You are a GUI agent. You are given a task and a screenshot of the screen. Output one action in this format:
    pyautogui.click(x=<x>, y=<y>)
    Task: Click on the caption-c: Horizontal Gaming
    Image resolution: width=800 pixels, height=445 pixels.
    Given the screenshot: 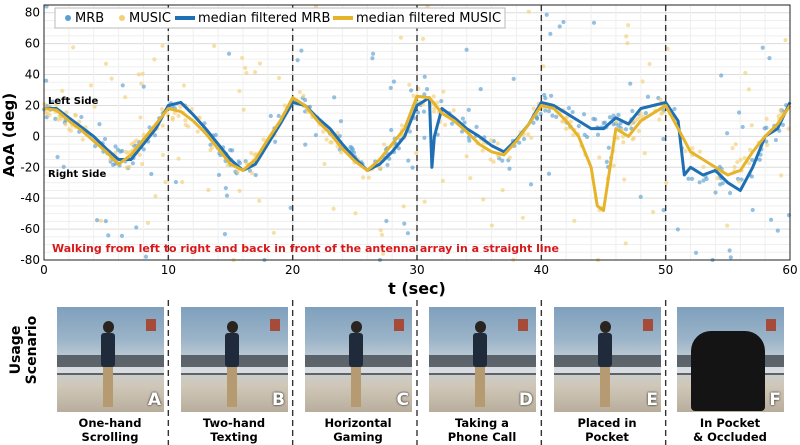 What is the action you would take?
    pyautogui.click(x=358, y=430)
    